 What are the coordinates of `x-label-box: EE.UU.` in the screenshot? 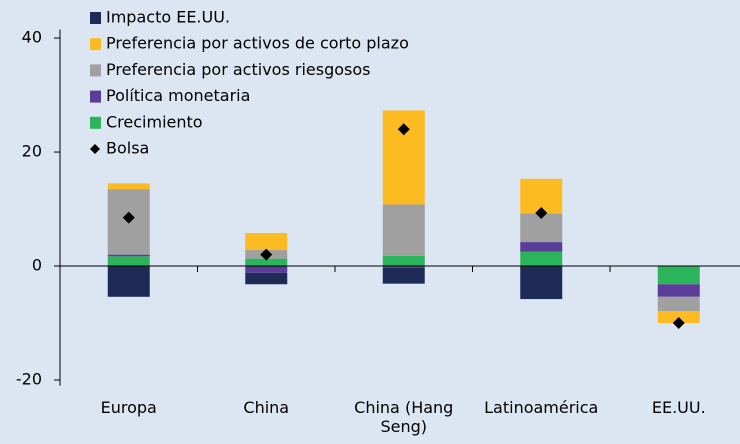 It's located at (678, 407).